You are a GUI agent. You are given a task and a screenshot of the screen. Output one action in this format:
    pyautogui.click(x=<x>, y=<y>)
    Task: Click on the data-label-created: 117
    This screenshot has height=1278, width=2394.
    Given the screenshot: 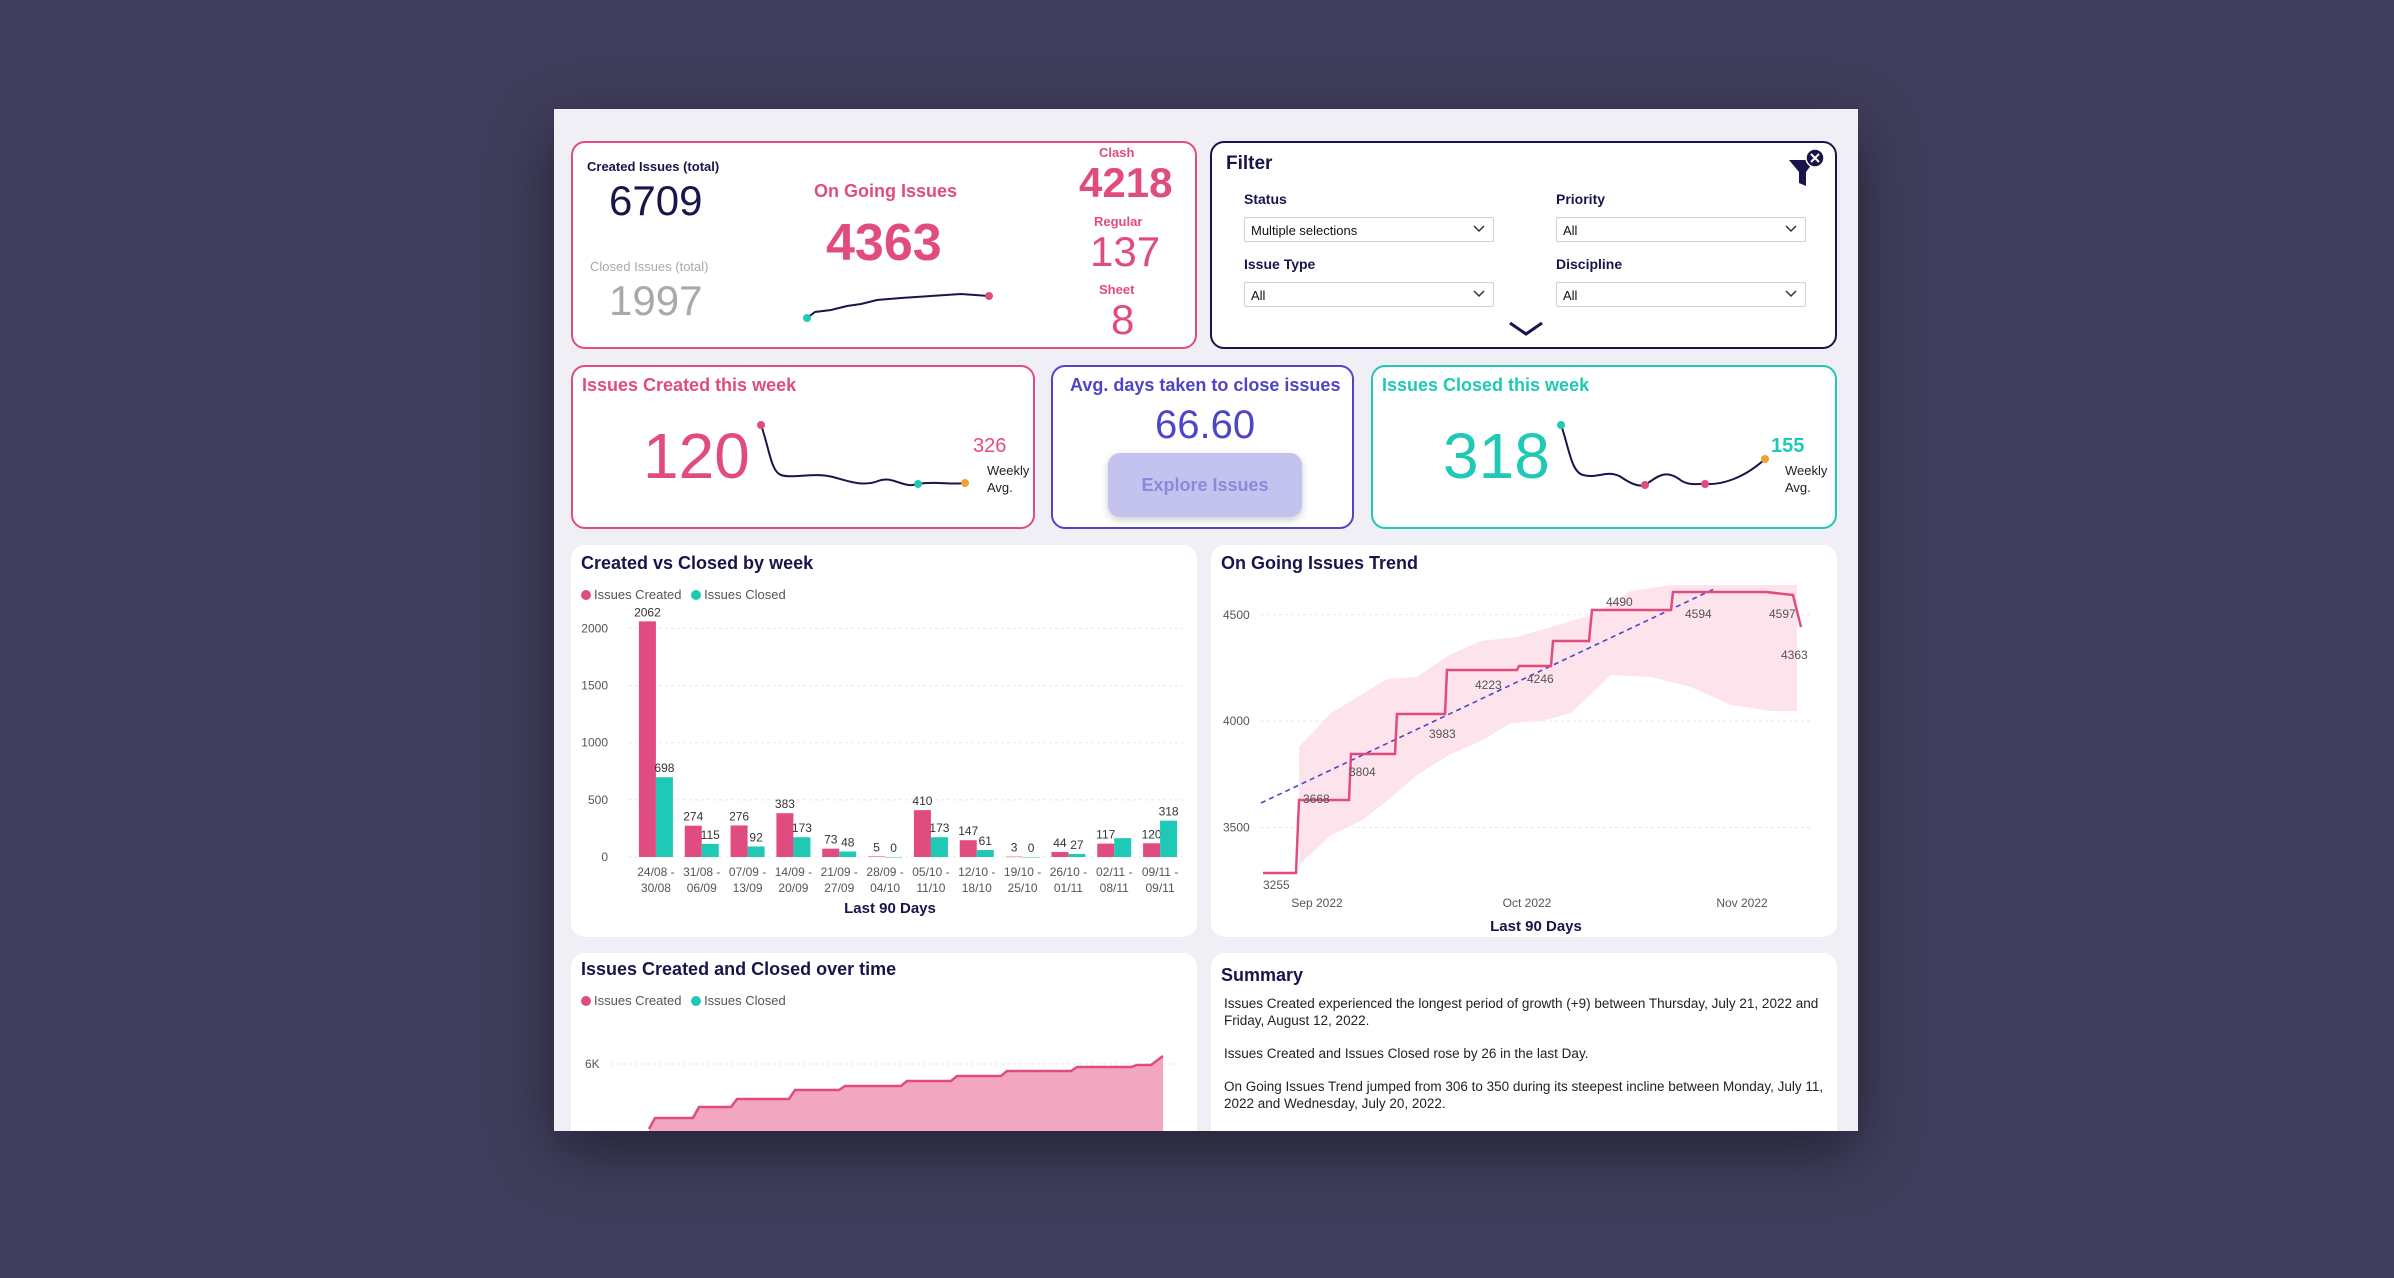 What is the action you would take?
    pyautogui.click(x=1105, y=835)
    